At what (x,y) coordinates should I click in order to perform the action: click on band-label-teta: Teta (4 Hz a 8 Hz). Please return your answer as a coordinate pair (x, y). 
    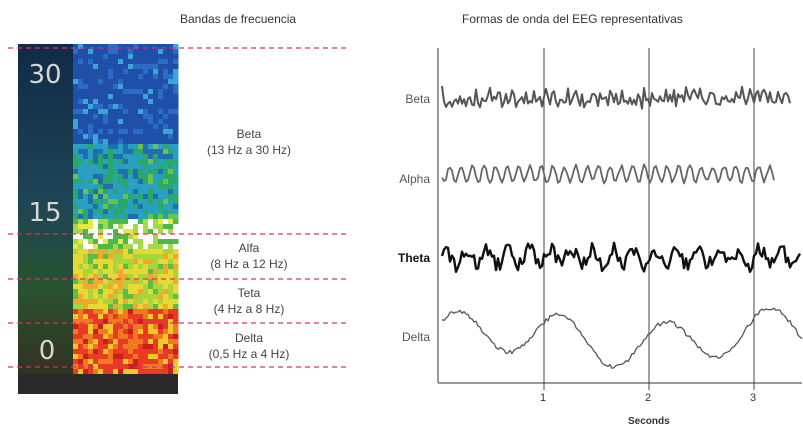
    Looking at the image, I should click on (249, 301).